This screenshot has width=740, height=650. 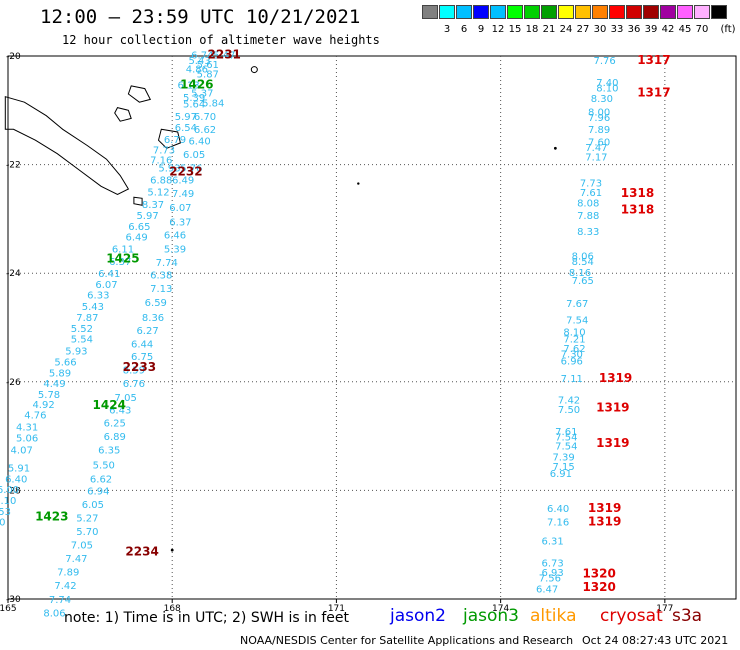 I want to click on scale-label: 6, so click(x=464, y=29).